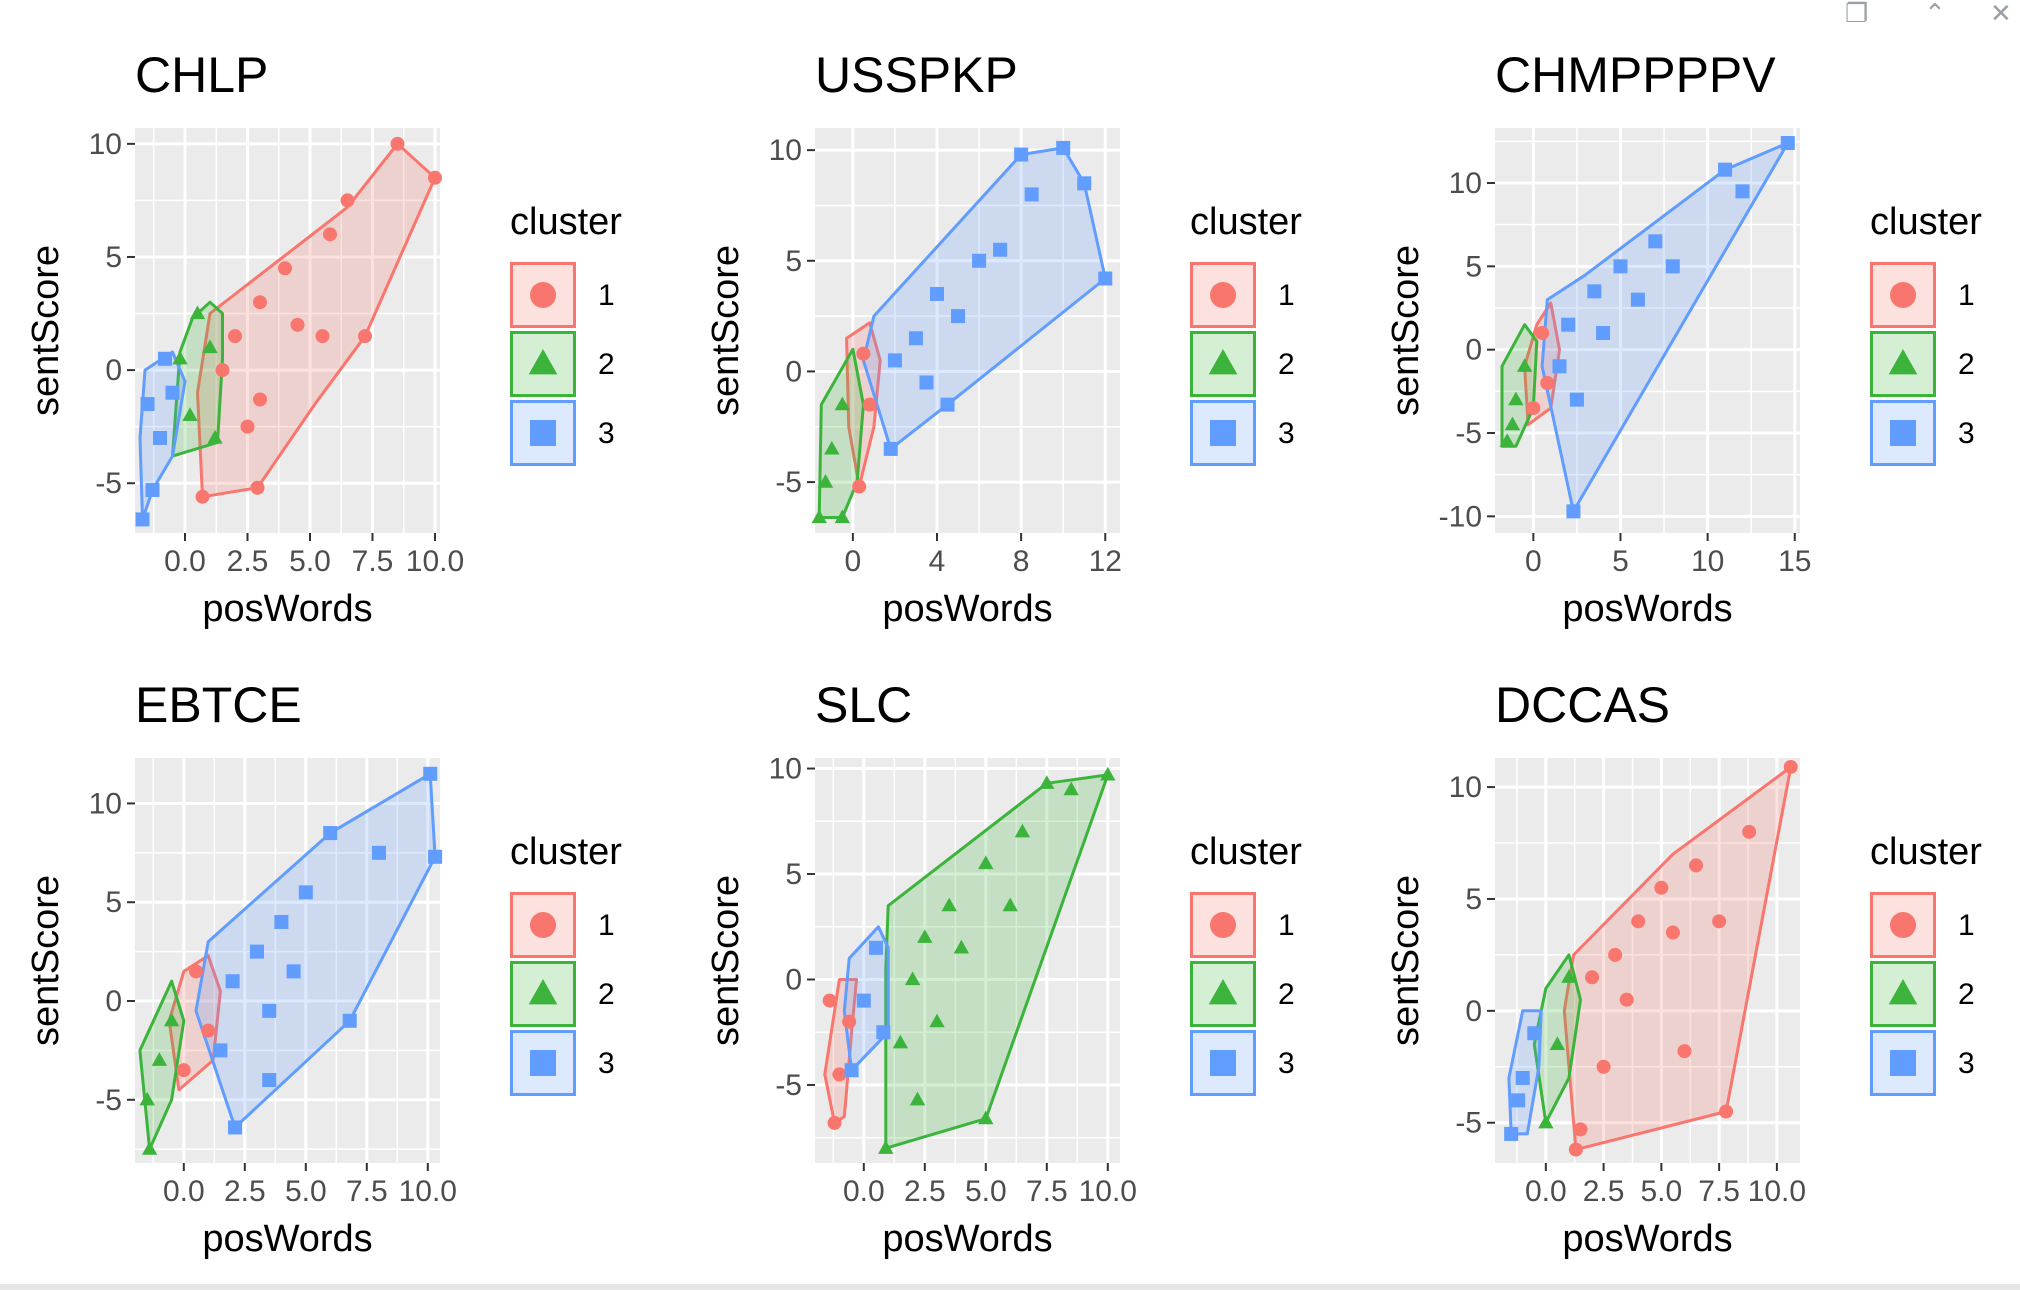  What do you see at coordinates (201, 75) in the screenshot?
I see `chart-title: CHLP` at bounding box center [201, 75].